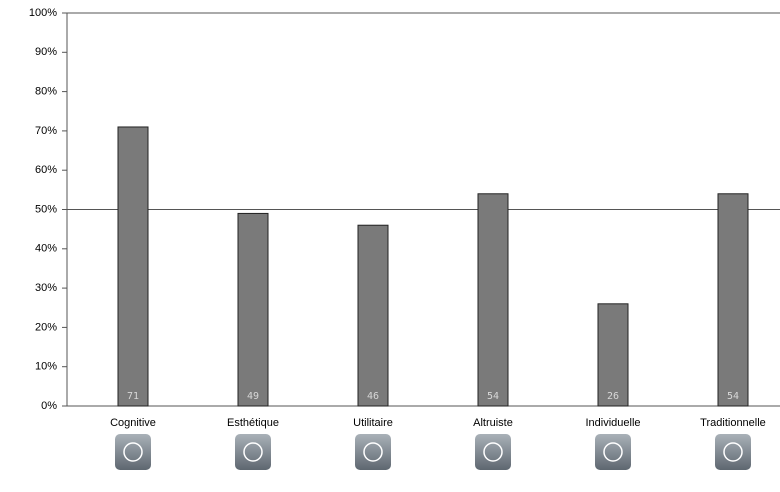 The image size is (780, 492). I want to click on y-tick-label: 30%, so click(46, 288).